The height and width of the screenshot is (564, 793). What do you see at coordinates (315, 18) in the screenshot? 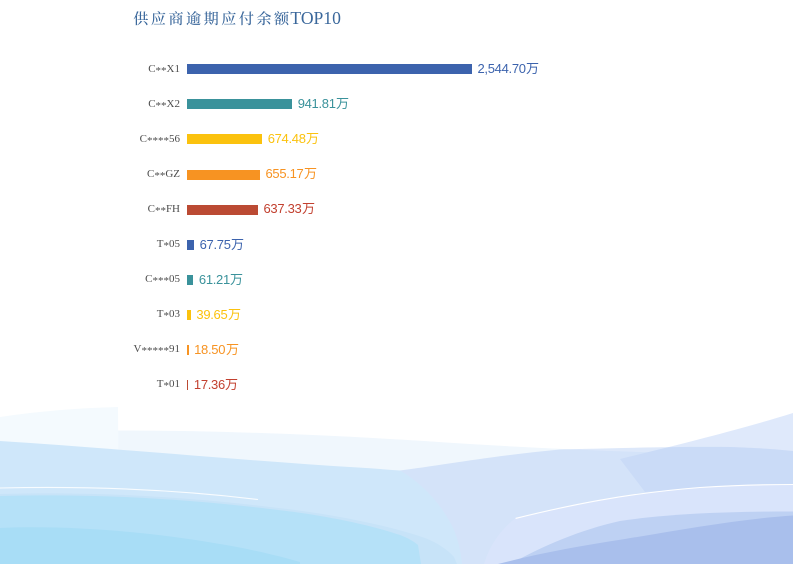
I see `svg-text: TOP10` at bounding box center [315, 18].